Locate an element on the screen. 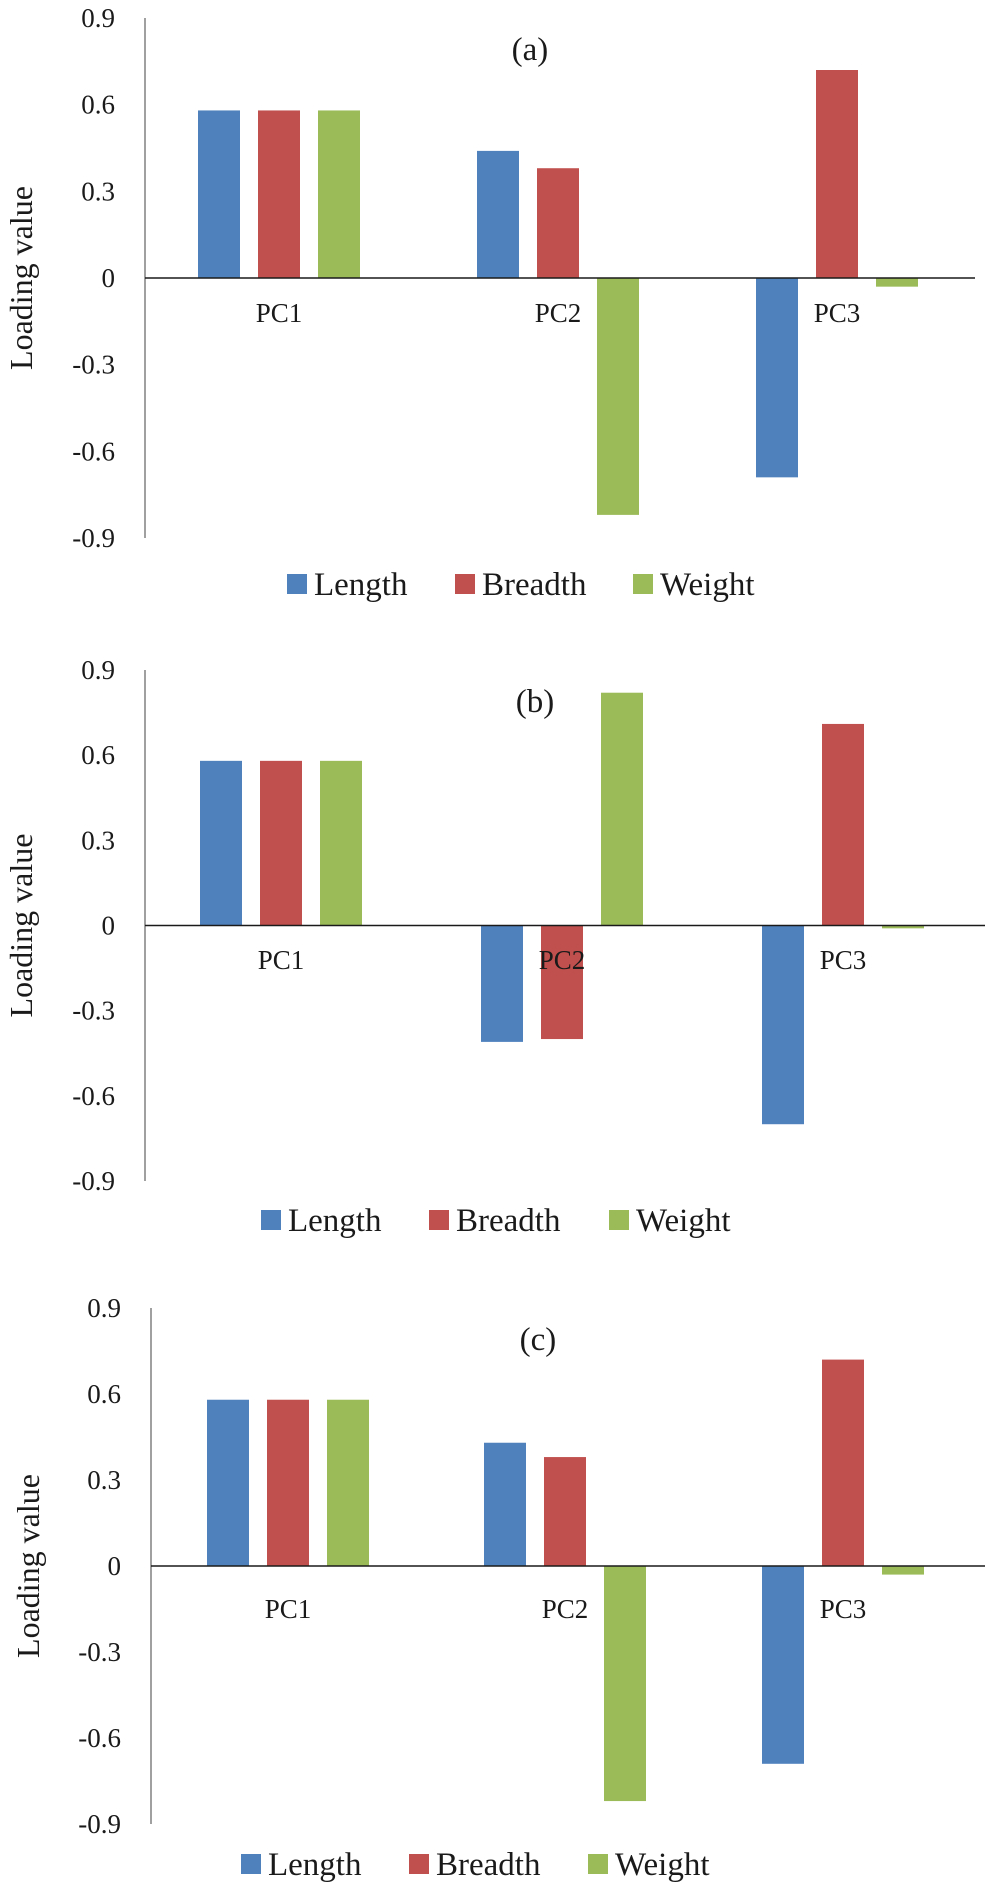 Image resolution: width=986 pixels, height=1895 pixels. panel-label: (b) is located at coordinates (535, 702).